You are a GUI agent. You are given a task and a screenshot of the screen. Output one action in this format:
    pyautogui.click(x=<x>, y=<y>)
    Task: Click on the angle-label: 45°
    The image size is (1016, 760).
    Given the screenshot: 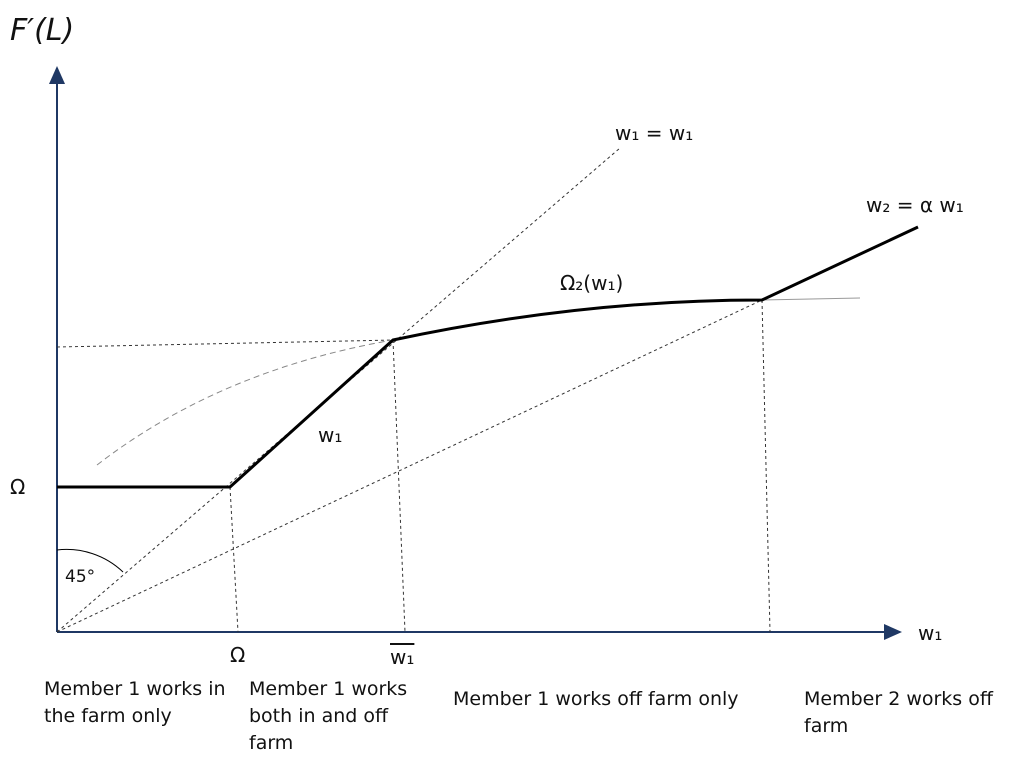 What is the action you would take?
    pyautogui.click(x=80, y=577)
    